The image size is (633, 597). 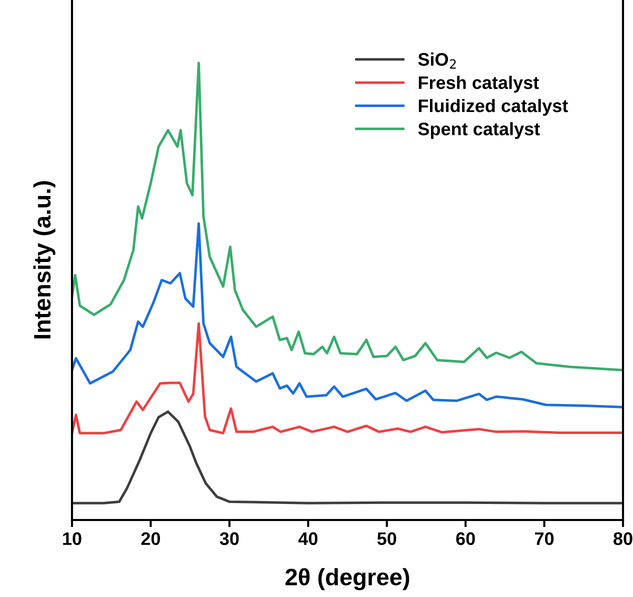 What do you see at coordinates (44, 259) in the screenshot?
I see `y-axis-title: Intensity (a.u.)` at bounding box center [44, 259].